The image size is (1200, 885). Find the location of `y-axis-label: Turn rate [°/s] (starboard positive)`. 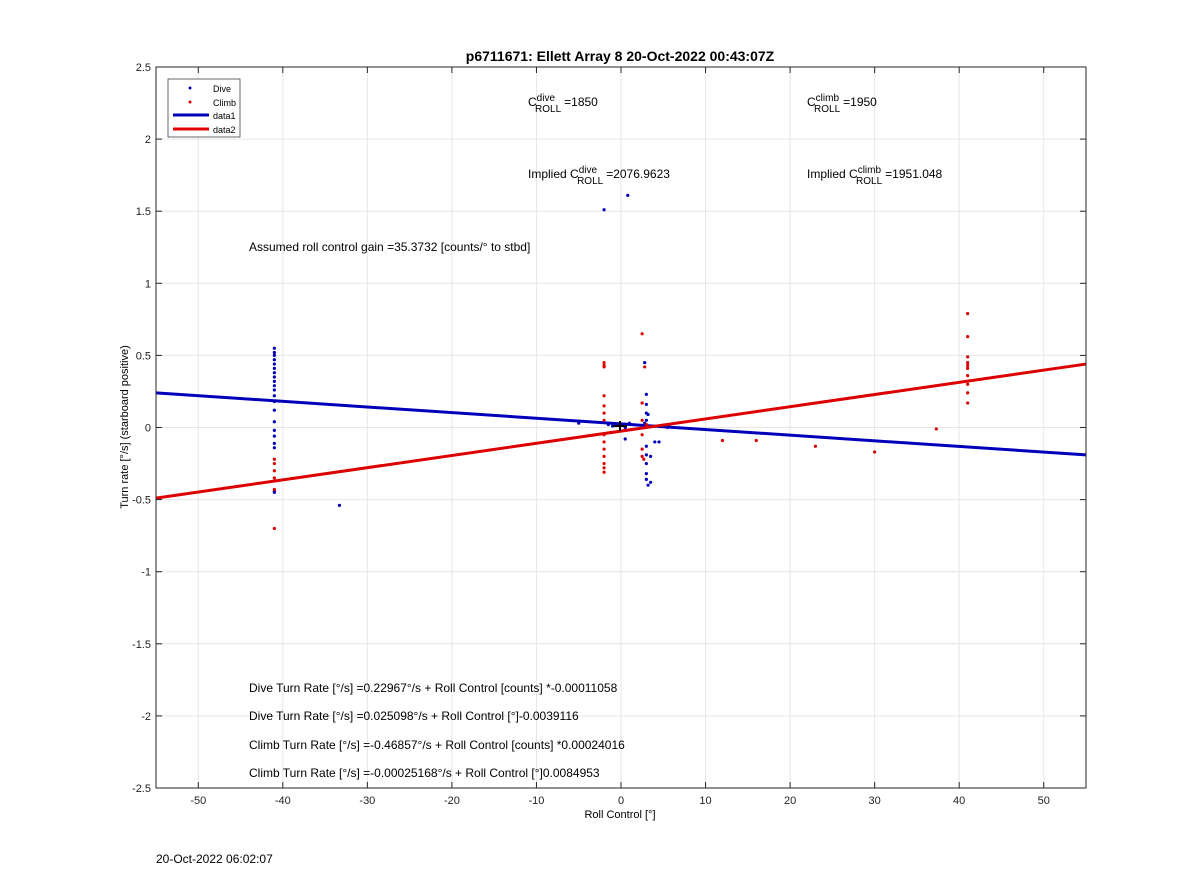

y-axis-label: Turn rate [°/s] (starboard positive) is located at coordinates (125, 427).